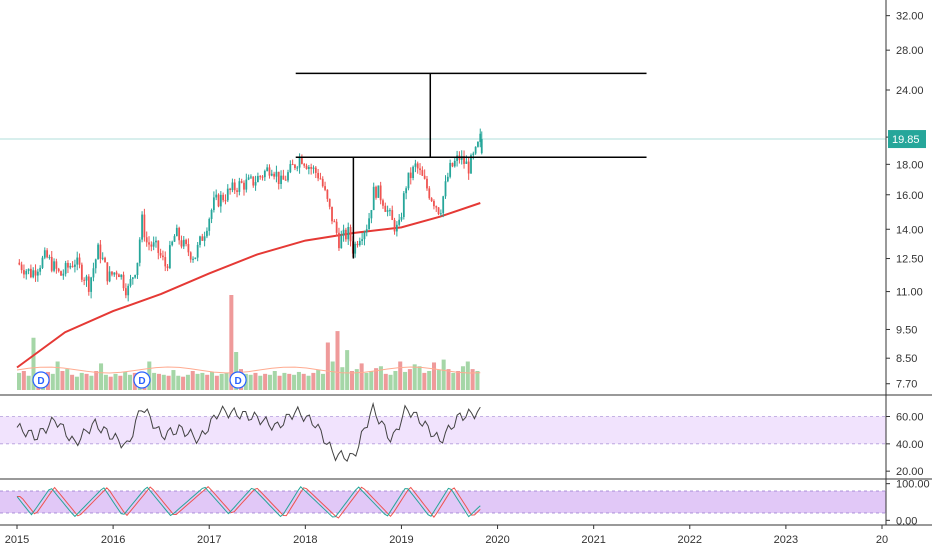 This screenshot has width=932, height=555. What do you see at coordinates (248, 370) in the screenshot?
I see `volume-average-line` at bounding box center [248, 370].